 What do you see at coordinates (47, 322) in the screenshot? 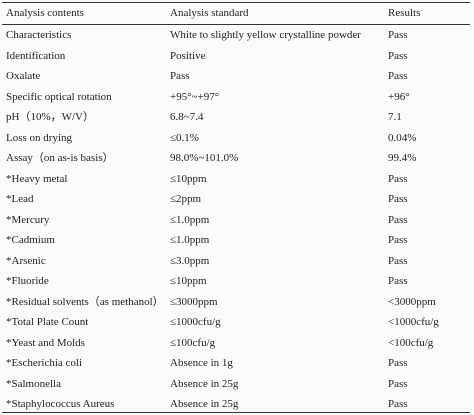
I see `table-cell: *Total Plate Count` at bounding box center [47, 322].